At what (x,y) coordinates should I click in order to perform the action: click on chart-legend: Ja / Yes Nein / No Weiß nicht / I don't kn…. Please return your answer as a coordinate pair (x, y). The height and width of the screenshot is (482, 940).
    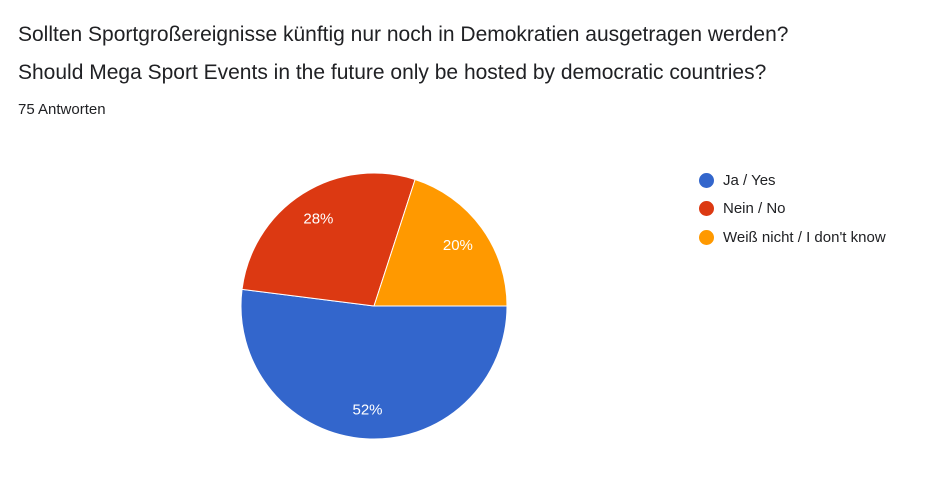
    Looking at the image, I should click on (792, 213).